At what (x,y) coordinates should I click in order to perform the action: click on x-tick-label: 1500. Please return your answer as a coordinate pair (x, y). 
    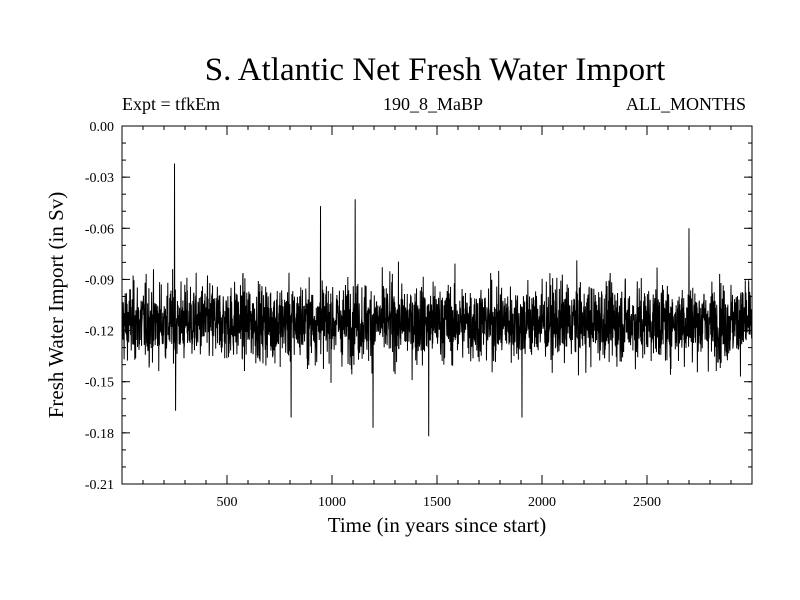
    Looking at the image, I should click on (437, 502).